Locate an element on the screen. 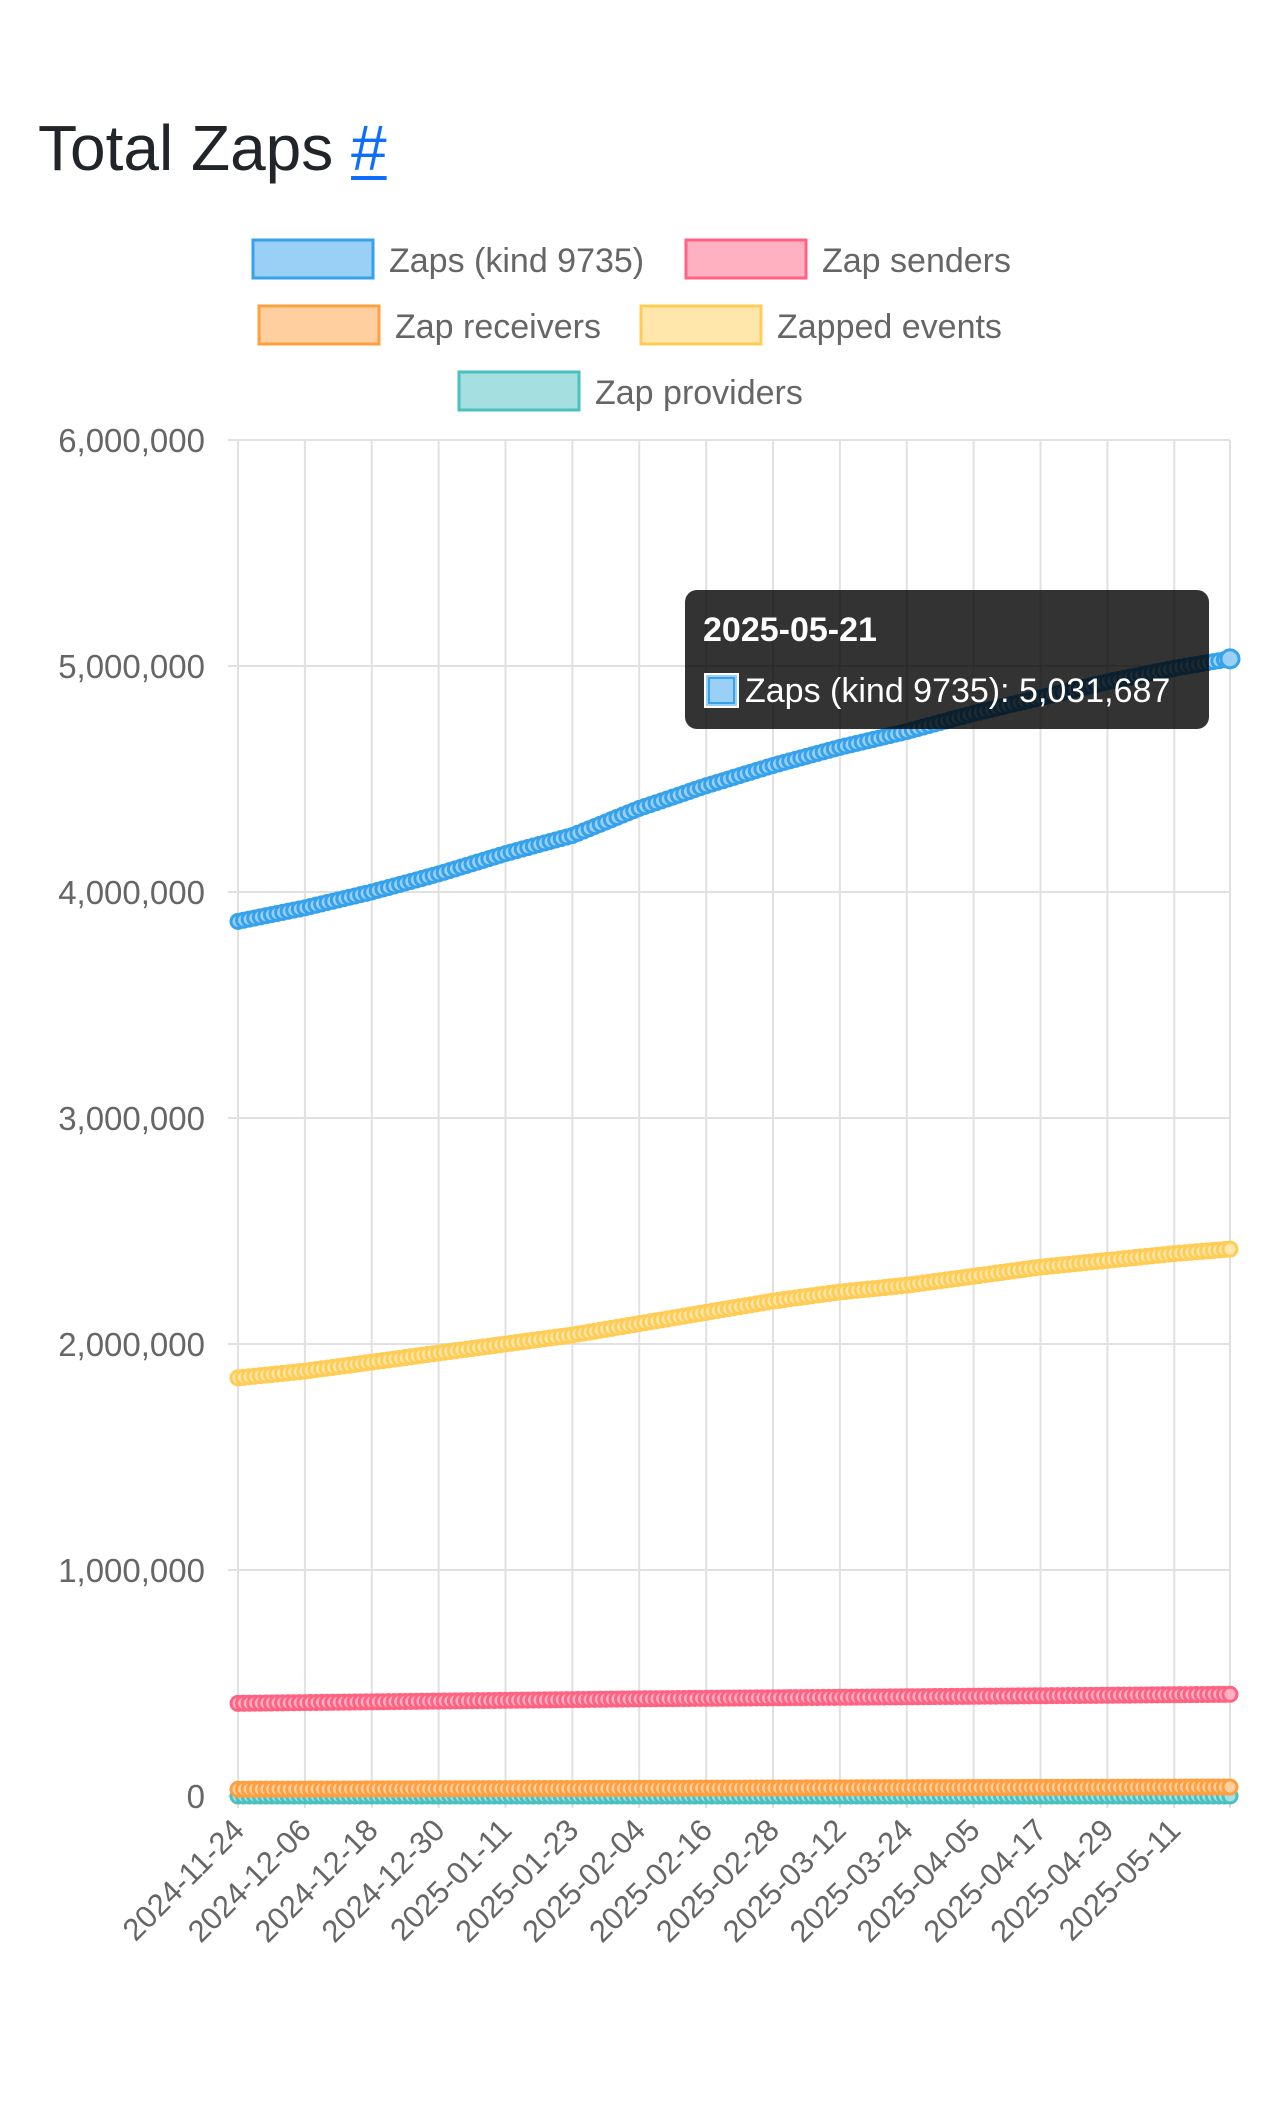 Image resolution: width=1284 pixels, height=2103 pixels. legend-label: Zap senders is located at coordinates (916, 261).